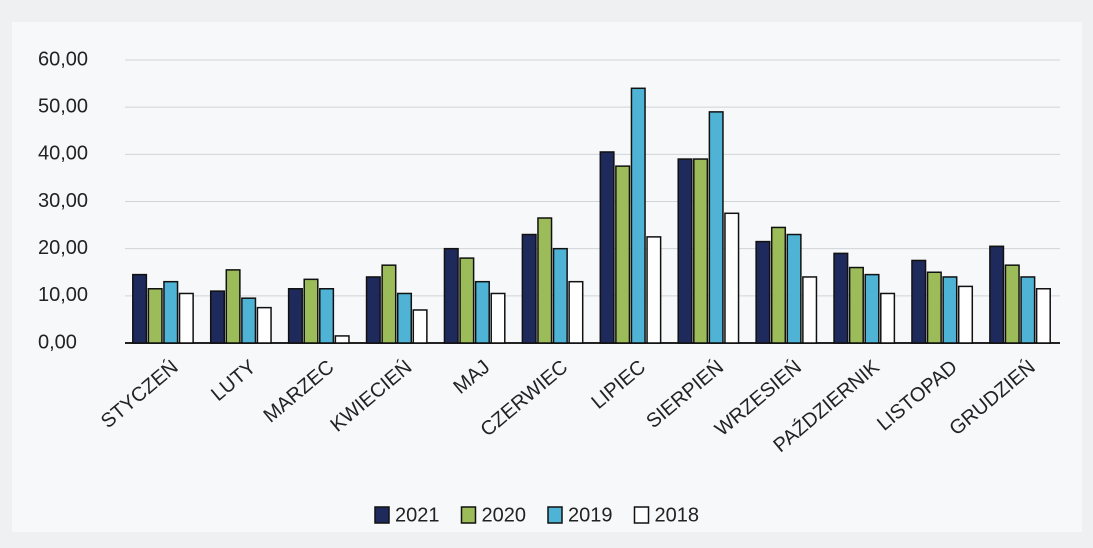 This screenshot has width=1093, height=548. What do you see at coordinates (63, 59) in the screenshot?
I see `y-tick-label: 60,00` at bounding box center [63, 59].